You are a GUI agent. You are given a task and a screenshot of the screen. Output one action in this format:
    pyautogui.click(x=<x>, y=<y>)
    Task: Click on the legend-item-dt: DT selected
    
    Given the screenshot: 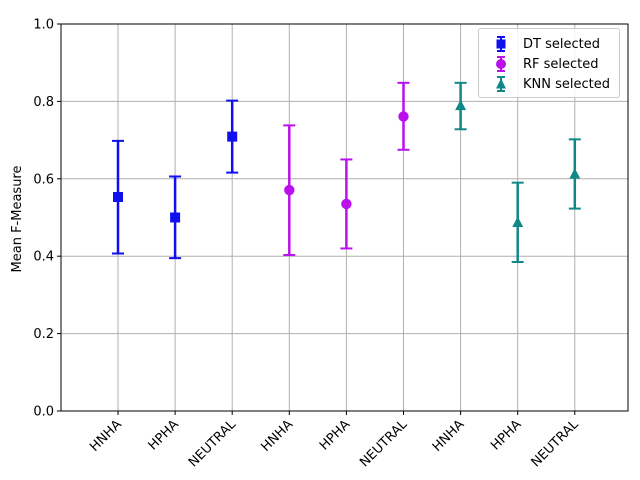 What is the action you would take?
    pyautogui.click(x=543, y=44)
    